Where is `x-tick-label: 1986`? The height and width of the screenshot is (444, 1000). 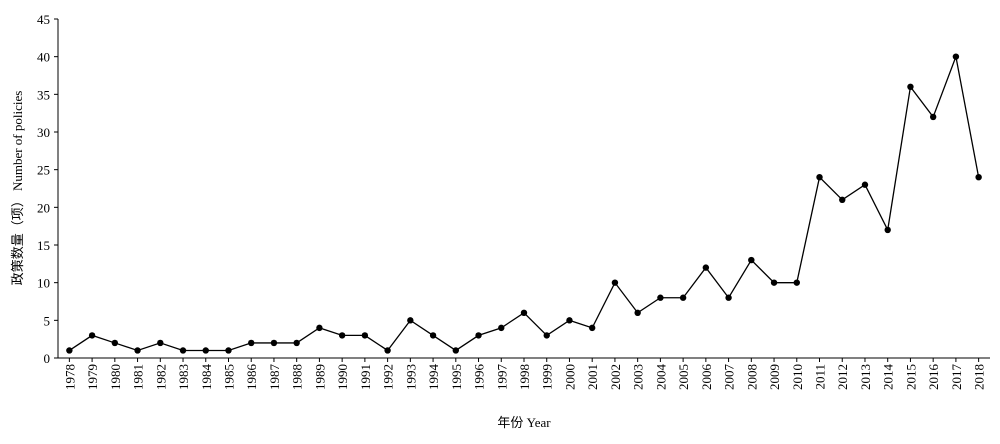 x-tick-label: 1986 is located at coordinates (251, 377).